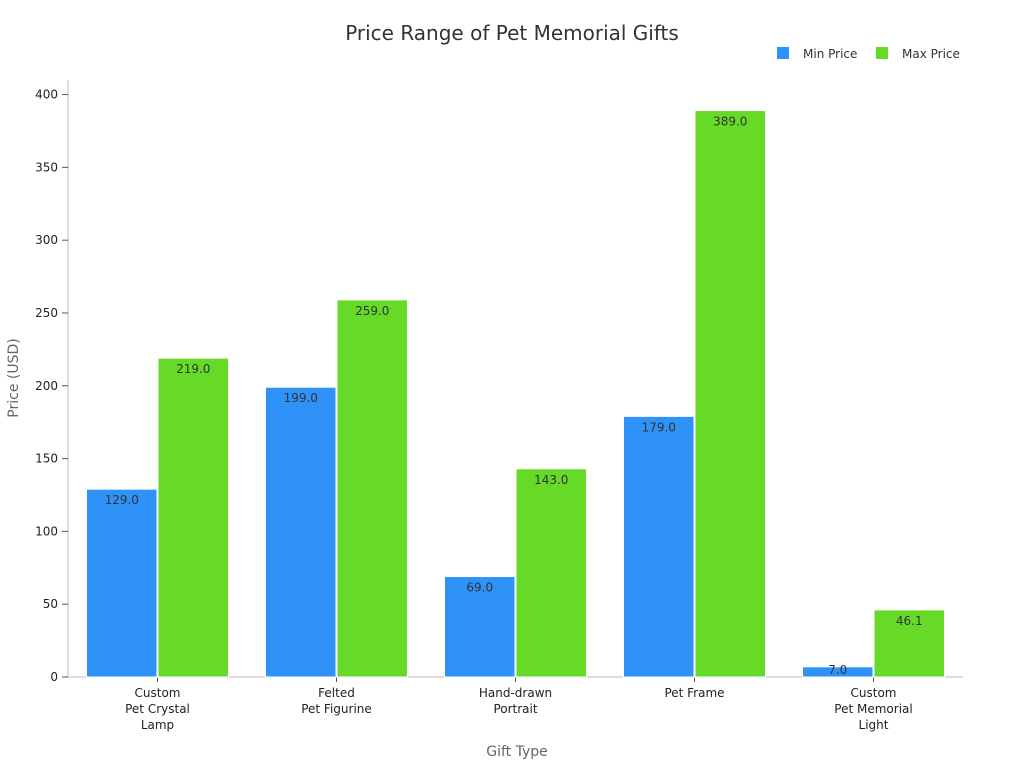  What do you see at coordinates (730, 122) in the screenshot?
I see `bar-value-label: 389.0` at bounding box center [730, 122].